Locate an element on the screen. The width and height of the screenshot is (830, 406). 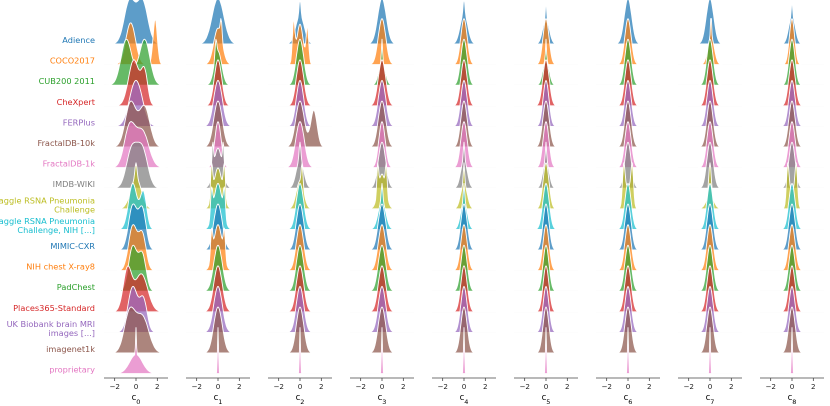
dataset-label: proprietary is located at coordinates (72, 370).